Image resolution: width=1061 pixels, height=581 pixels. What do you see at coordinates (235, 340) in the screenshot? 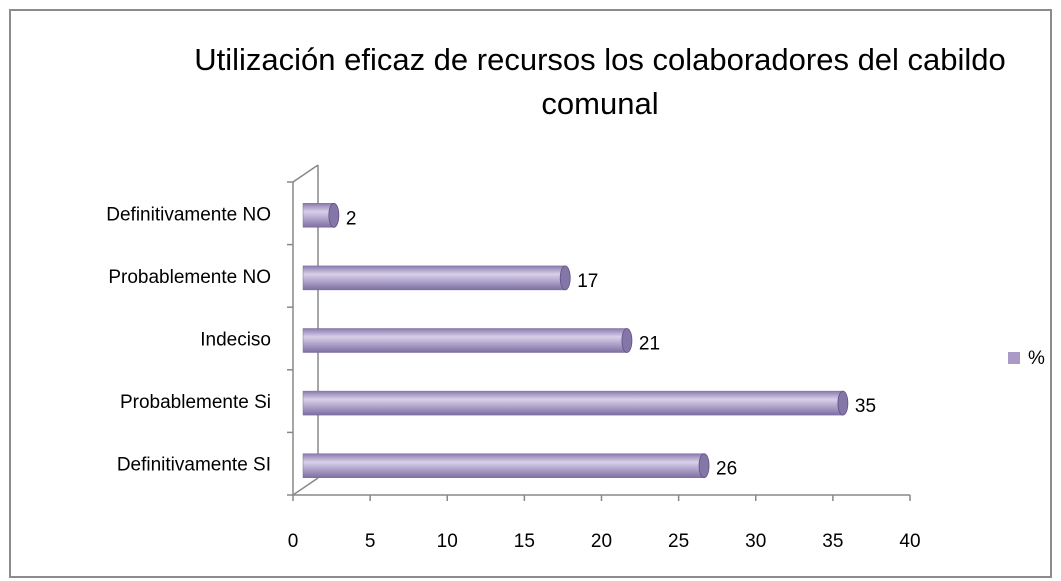
I see `y-tick-label: Indeciso` at bounding box center [235, 340].